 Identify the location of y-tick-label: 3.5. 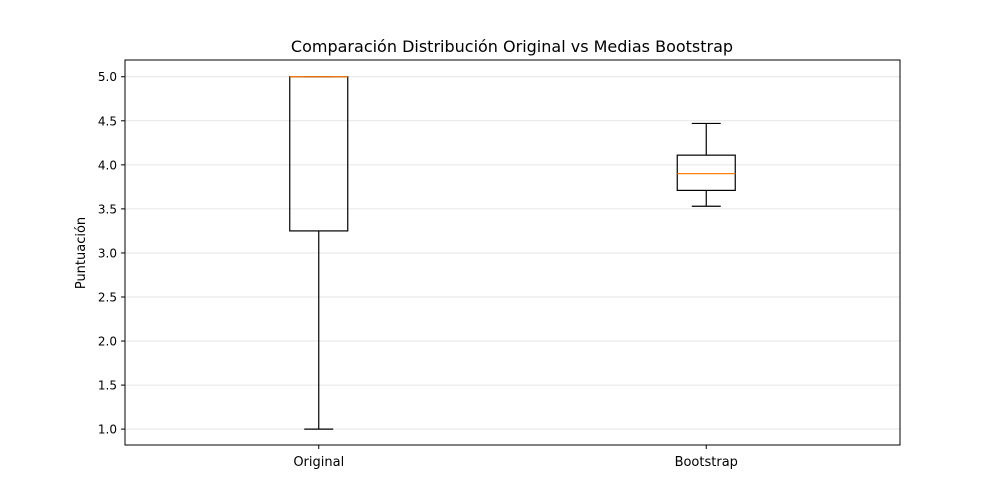
(107, 209).